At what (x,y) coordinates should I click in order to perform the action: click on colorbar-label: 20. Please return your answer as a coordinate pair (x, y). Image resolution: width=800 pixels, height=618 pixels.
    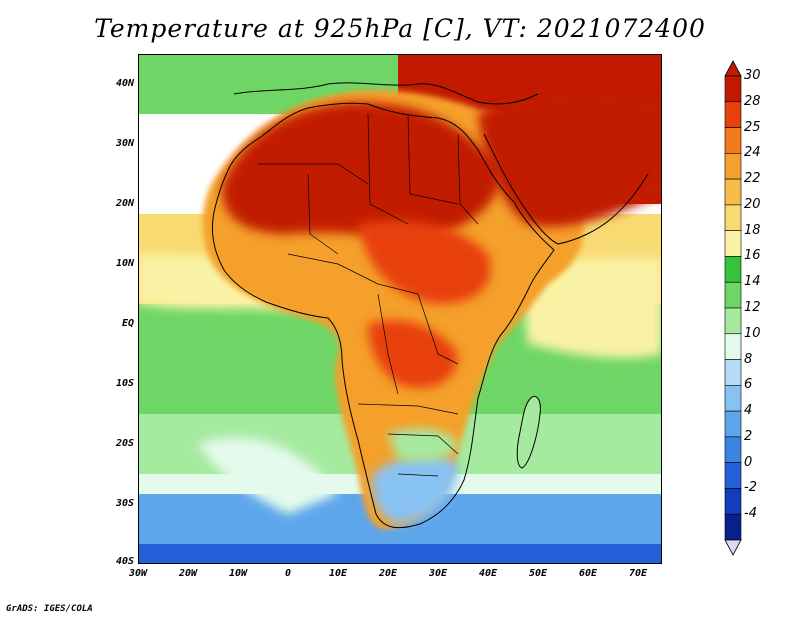
    Looking at the image, I should click on (752, 204).